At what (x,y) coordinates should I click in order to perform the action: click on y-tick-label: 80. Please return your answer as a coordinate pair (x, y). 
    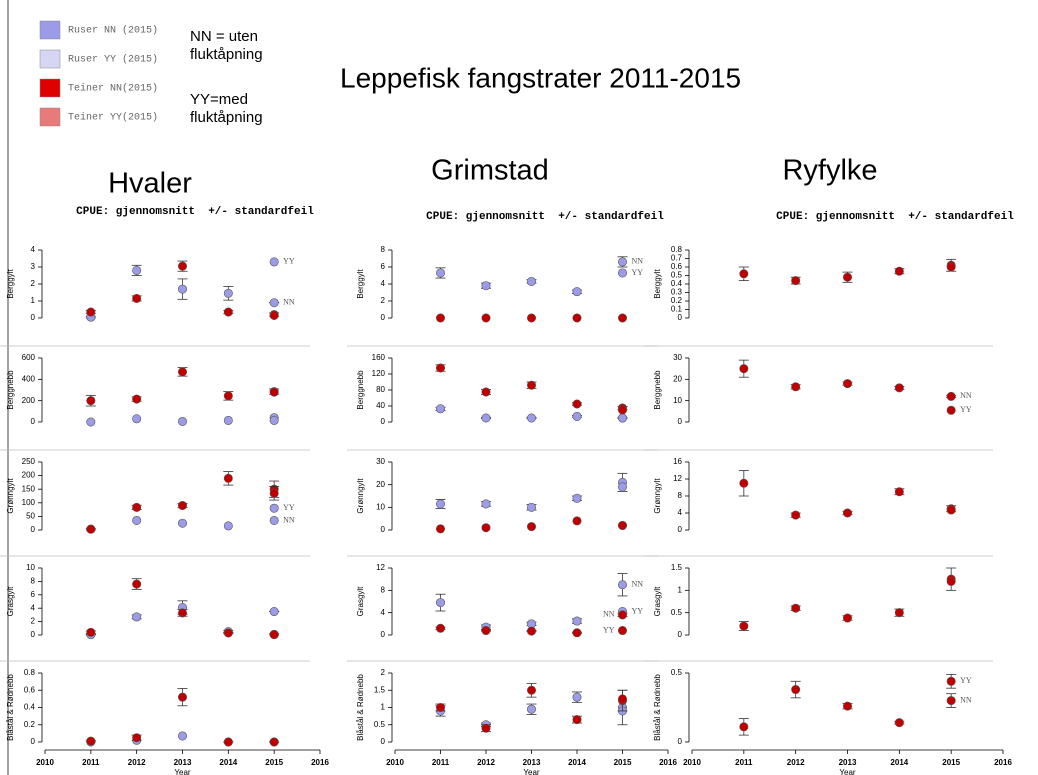
    Looking at the image, I should click on (380, 389).